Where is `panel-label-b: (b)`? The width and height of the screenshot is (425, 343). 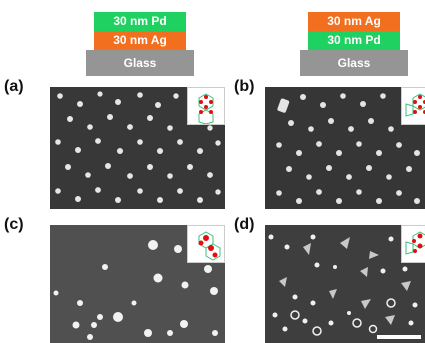 panel-label-b: (b) is located at coordinates (244, 86).